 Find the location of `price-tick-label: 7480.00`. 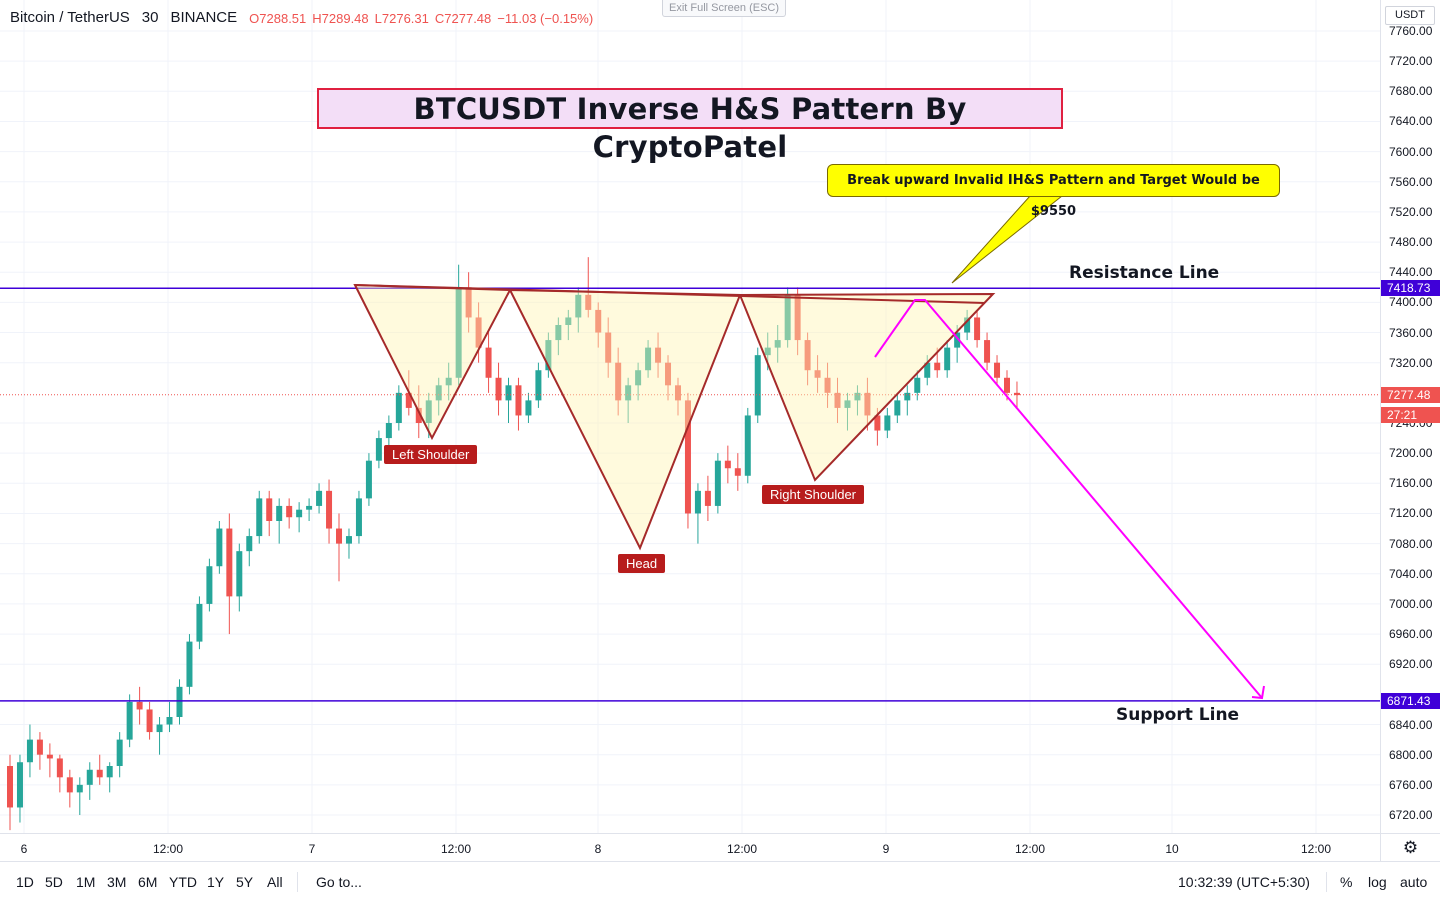

price-tick-label: 7480.00 is located at coordinates (1411, 242).